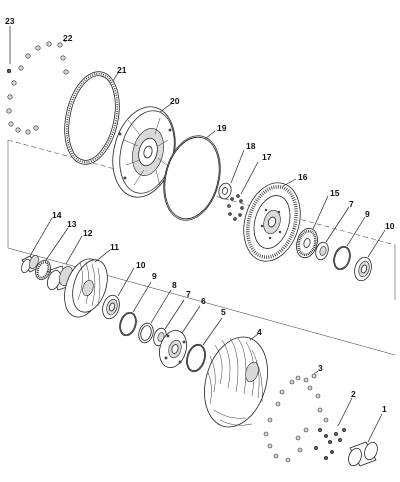  I want to click on part-9-snap-ring-right, so click(349, 243).